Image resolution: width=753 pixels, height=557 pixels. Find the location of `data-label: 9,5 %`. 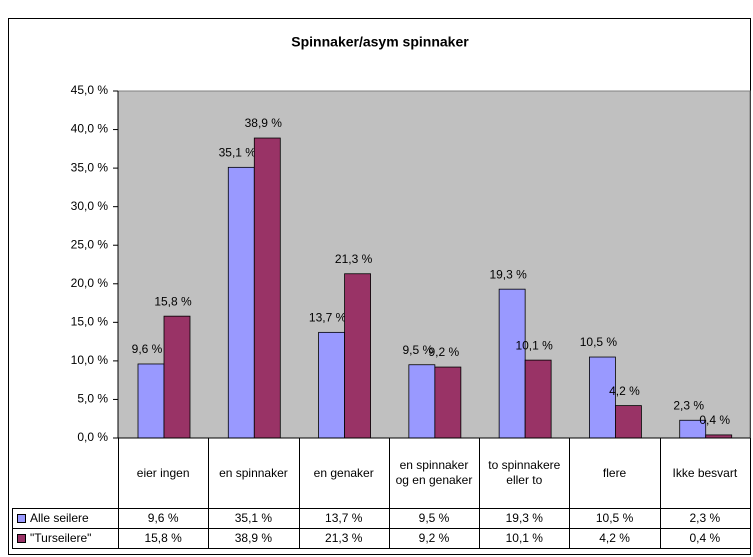

data-label: 9,5 % is located at coordinates (418, 350).